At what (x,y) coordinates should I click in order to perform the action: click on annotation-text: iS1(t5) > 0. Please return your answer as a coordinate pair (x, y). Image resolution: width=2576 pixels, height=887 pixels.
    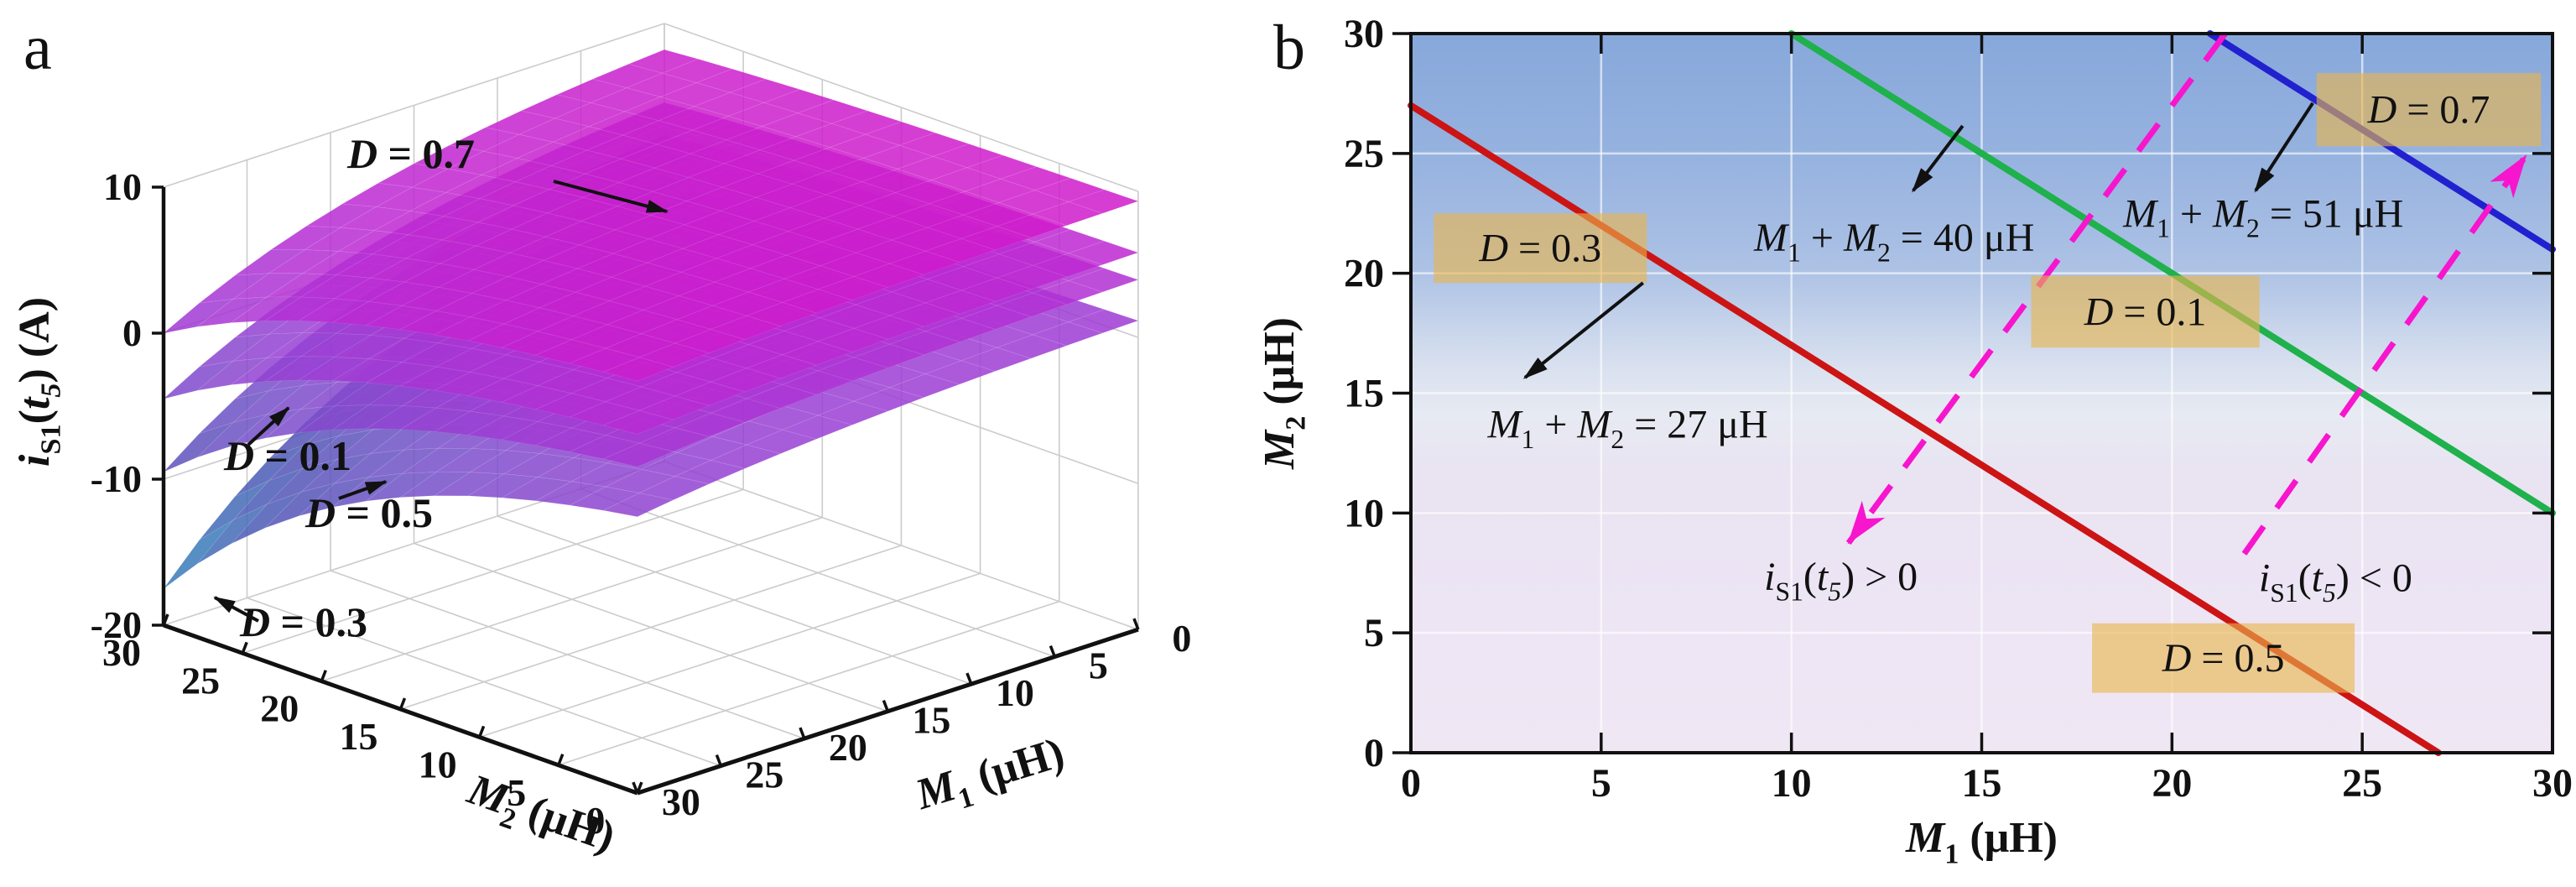
    Looking at the image, I should click on (1841, 580).